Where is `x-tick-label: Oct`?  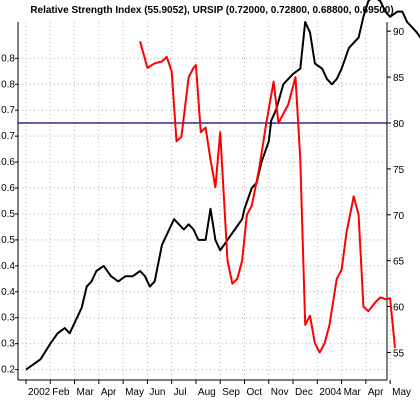 x-tick-label: Oct is located at coordinates (254, 392).